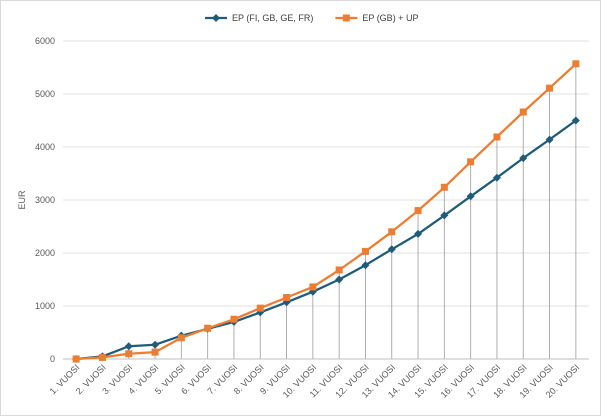 The image size is (601, 416). I want to click on y-tick-label: 2000, so click(45, 253).